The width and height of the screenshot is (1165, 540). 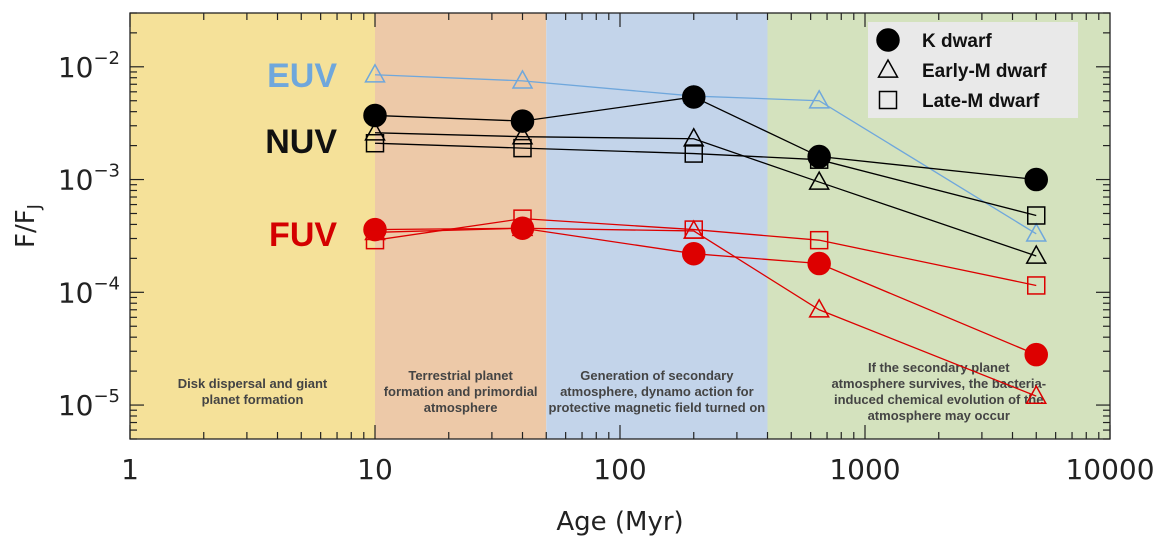 What do you see at coordinates (939, 367) in the screenshot?
I see `band-4-description-line: If the secondary planet` at bounding box center [939, 367].